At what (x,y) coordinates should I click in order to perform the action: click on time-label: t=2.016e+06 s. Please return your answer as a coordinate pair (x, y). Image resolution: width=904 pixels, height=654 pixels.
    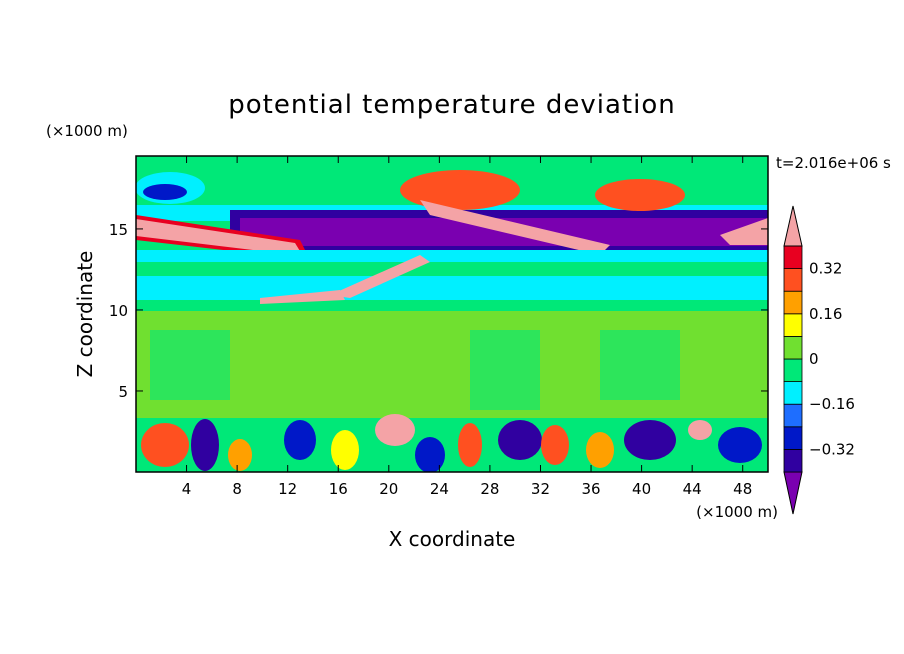
    Looking at the image, I should click on (833, 163).